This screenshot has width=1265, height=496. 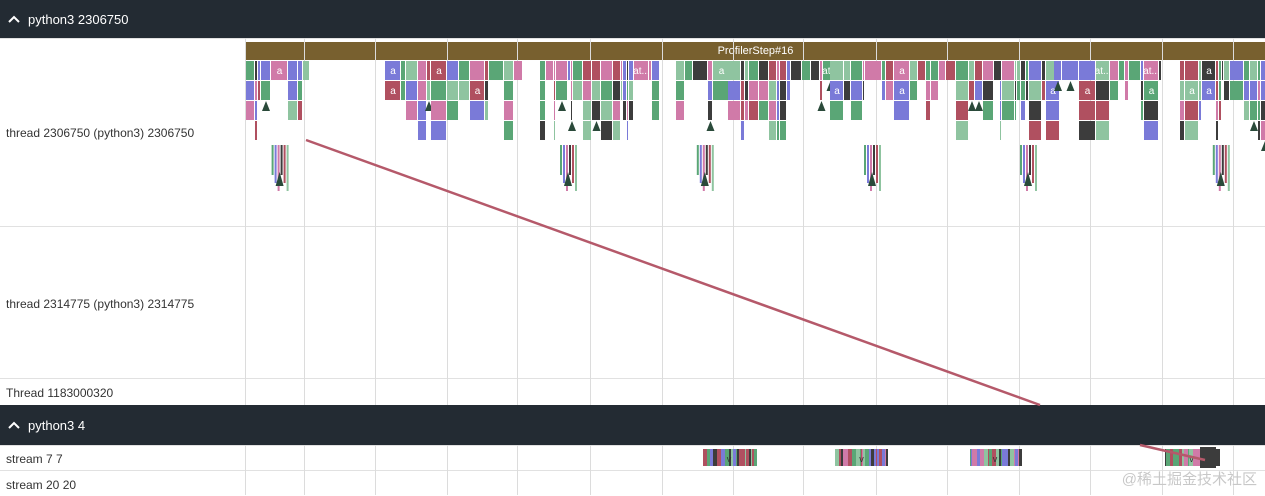 What do you see at coordinates (632, 392) in the screenshot?
I see `thread-track-1183000320: Thread 1183000320` at bounding box center [632, 392].